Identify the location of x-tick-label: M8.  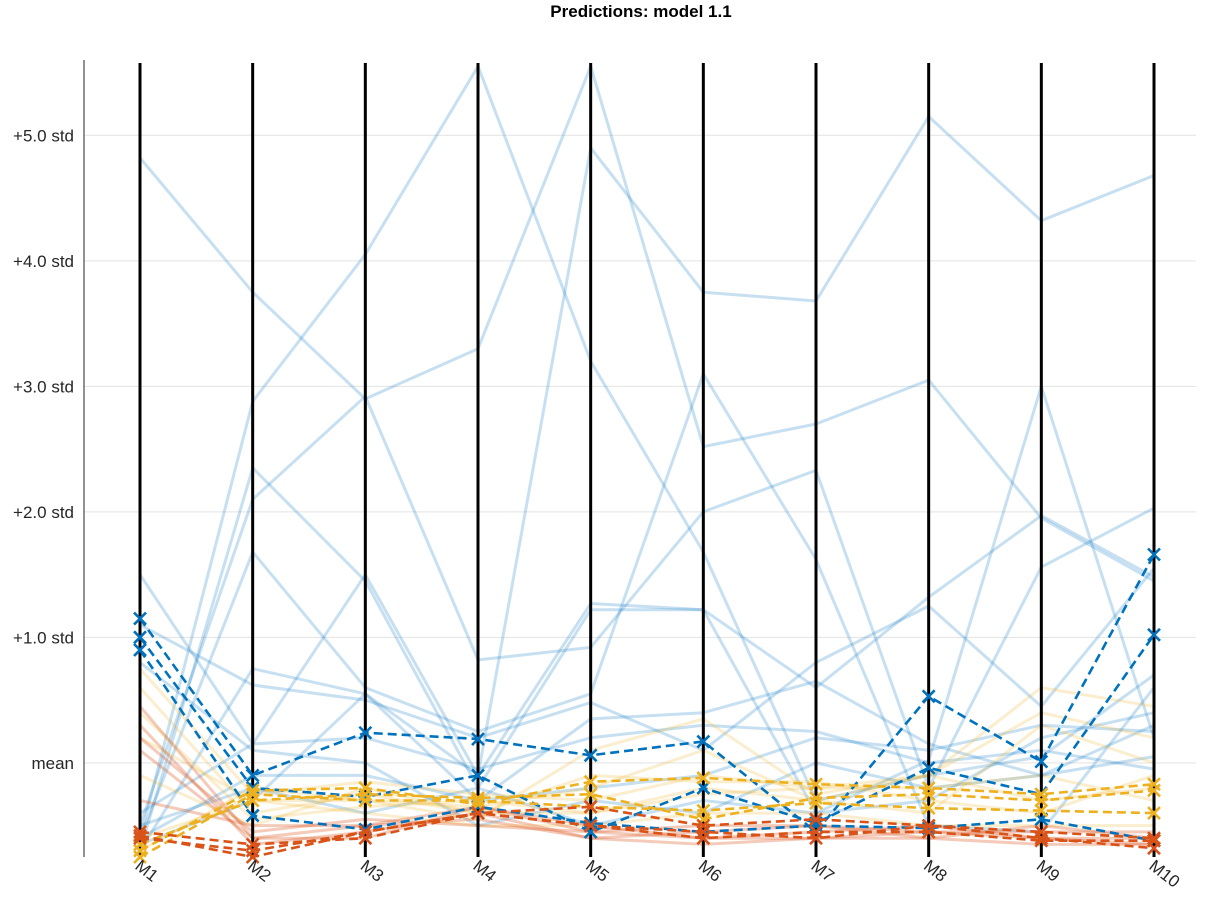
(935, 871).